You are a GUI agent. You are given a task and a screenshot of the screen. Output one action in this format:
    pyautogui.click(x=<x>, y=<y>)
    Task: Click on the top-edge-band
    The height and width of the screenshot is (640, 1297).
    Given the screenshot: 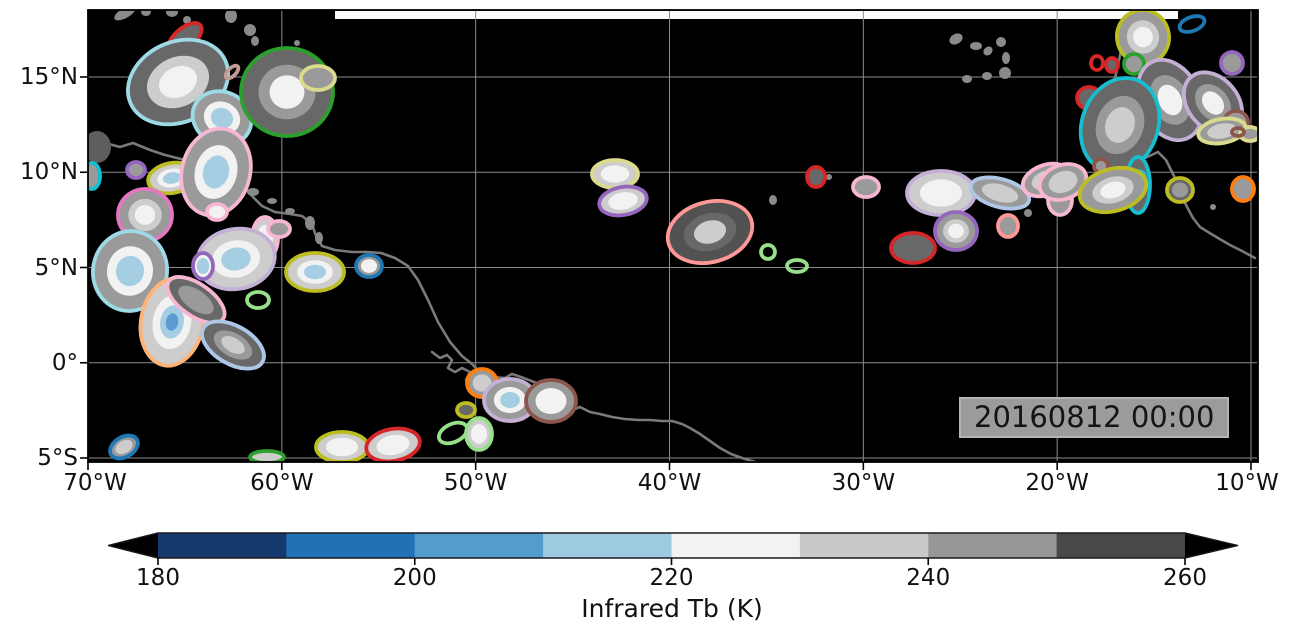 What is the action you would take?
    pyautogui.click(x=756, y=15)
    